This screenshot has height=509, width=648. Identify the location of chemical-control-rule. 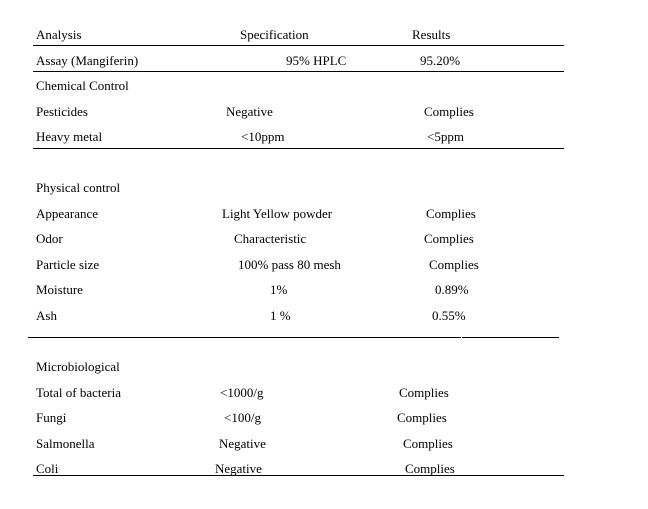
(298, 148).